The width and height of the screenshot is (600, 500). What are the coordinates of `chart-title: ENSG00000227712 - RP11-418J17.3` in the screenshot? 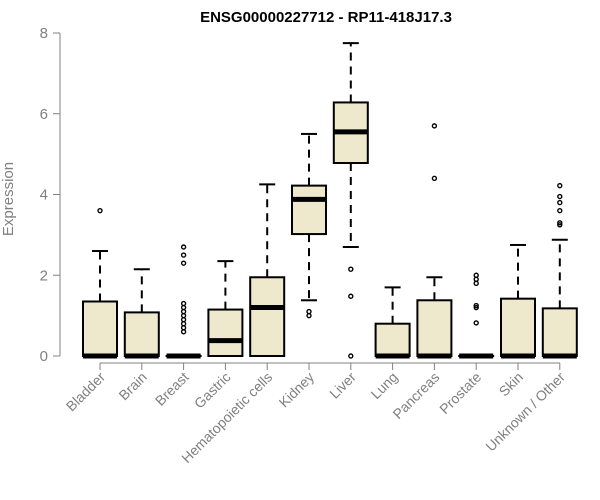 It's located at (326, 17).